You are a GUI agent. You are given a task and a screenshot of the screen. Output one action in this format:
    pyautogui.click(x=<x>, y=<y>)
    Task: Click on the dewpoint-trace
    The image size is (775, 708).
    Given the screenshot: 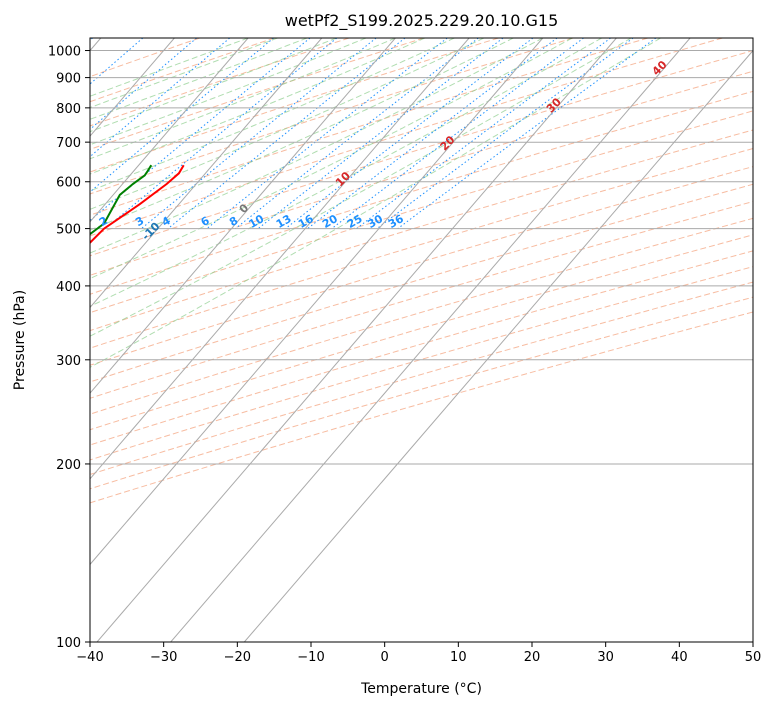 What is the action you would take?
    pyautogui.click(x=121, y=200)
    